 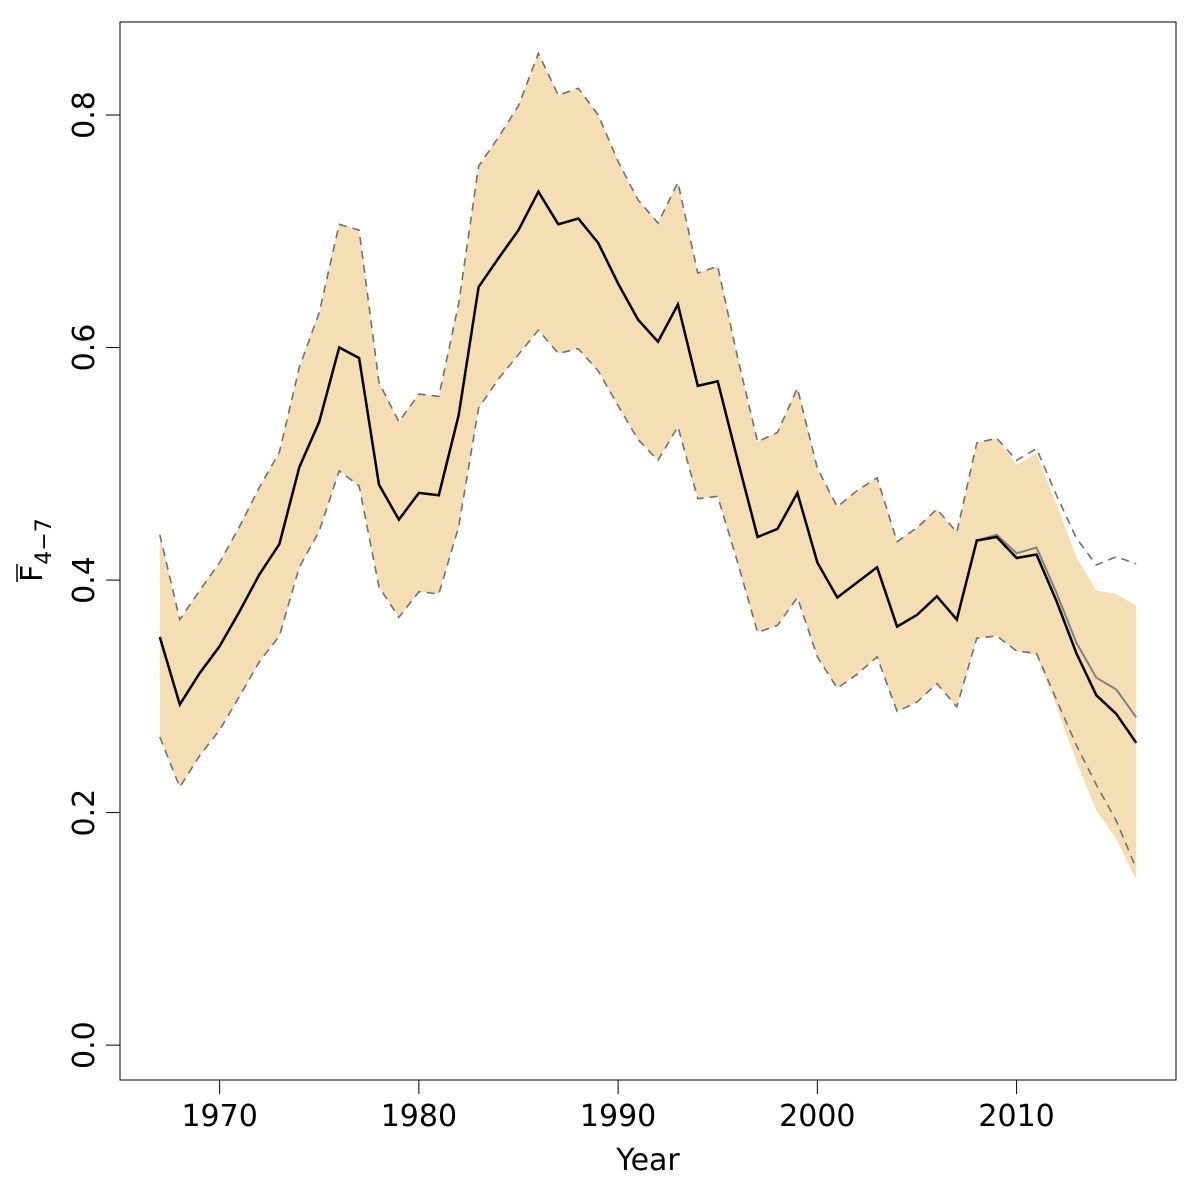 I want to click on y-tick-label: 0.2, so click(x=84, y=813).